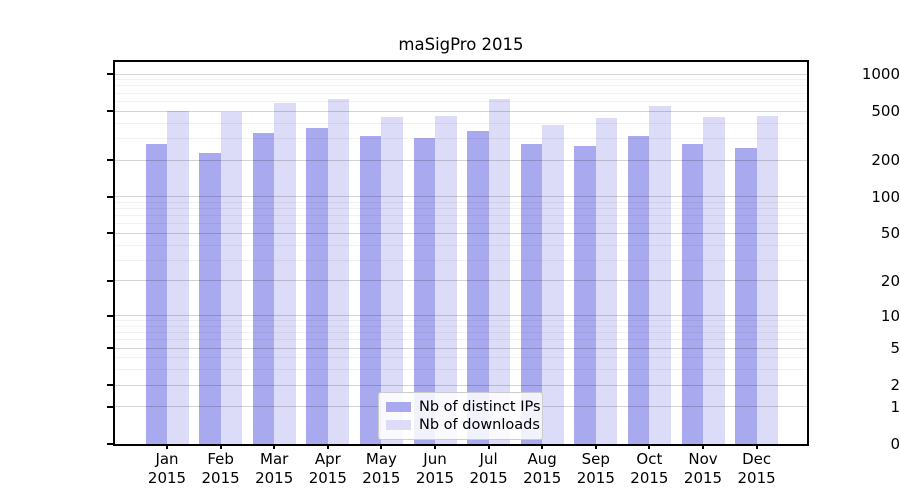  I want to click on x-tick-mark-dec-2015, so click(756, 446).